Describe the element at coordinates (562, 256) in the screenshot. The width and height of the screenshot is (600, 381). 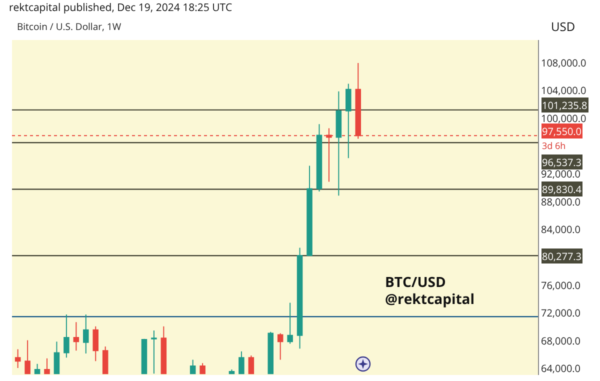
I see `ref-line-label: 80,277.3` at that location.